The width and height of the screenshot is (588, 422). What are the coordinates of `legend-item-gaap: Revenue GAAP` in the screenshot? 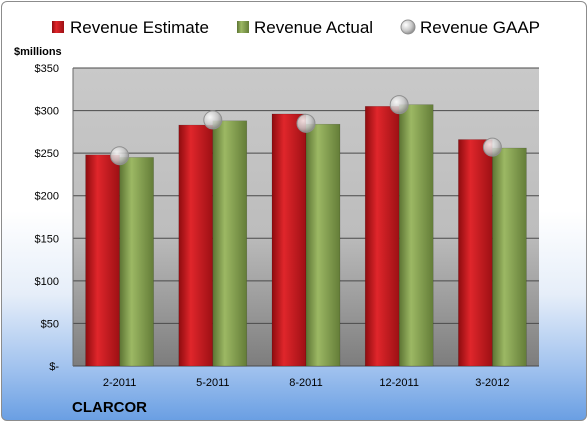 It's located at (470, 27).